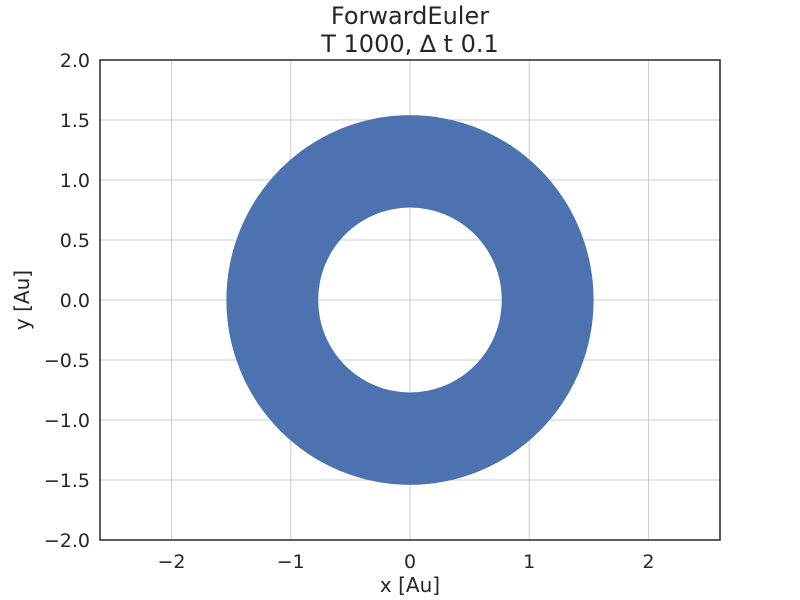  Describe the element at coordinates (67, 421) in the screenshot. I see `y-tick-label-2: −1.0` at that location.